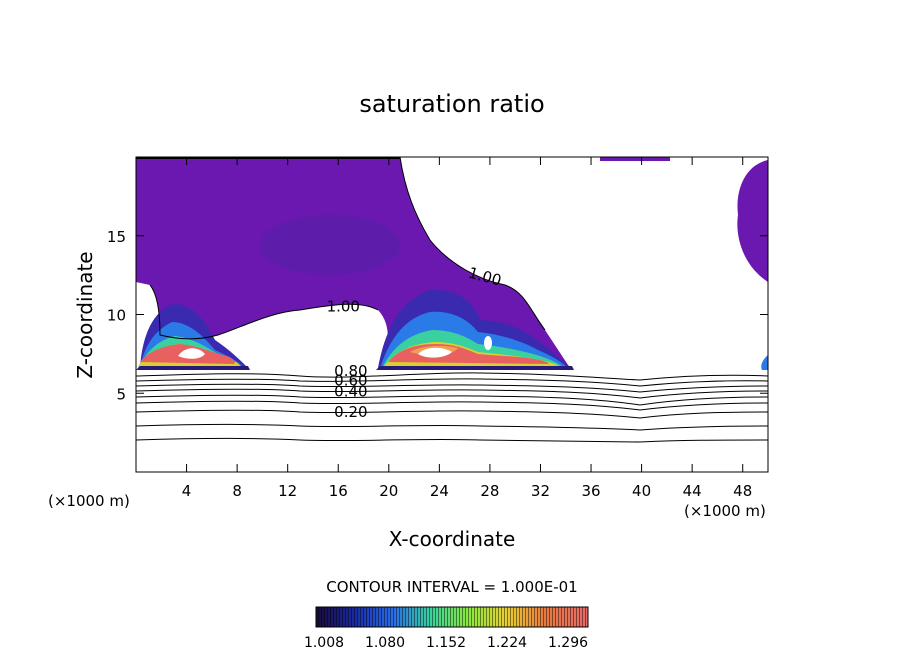 The image size is (904, 654). Describe the element at coordinates (452, 617) in the screenshot. I see `colorbar` at that location.